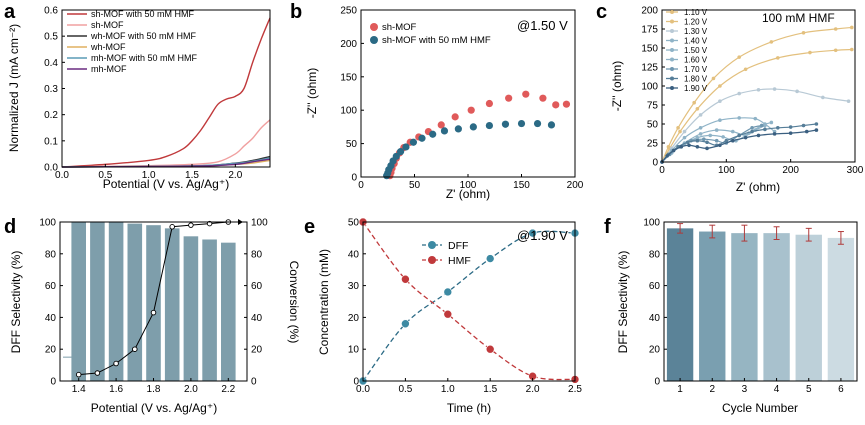 The image size is (865, 425). Describe the element at coordinates (448, 389) in the screenshot. I see `panel-e-xtick-label-2: 1.0` at that location.